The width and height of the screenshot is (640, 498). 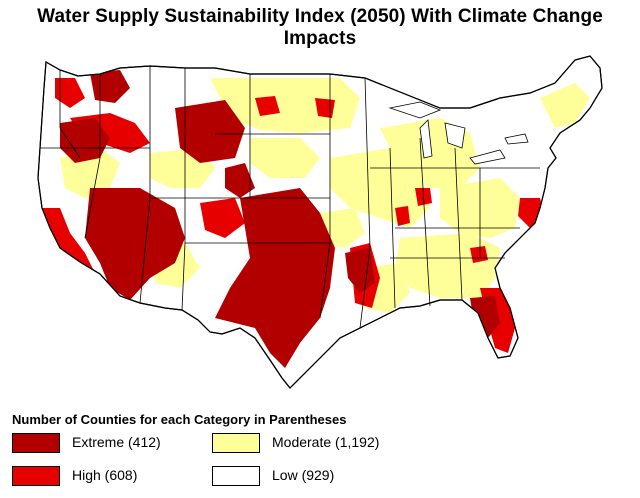 I want to click on legend-label-moderate: Moderate (1,192), so click(x=326, y=442).